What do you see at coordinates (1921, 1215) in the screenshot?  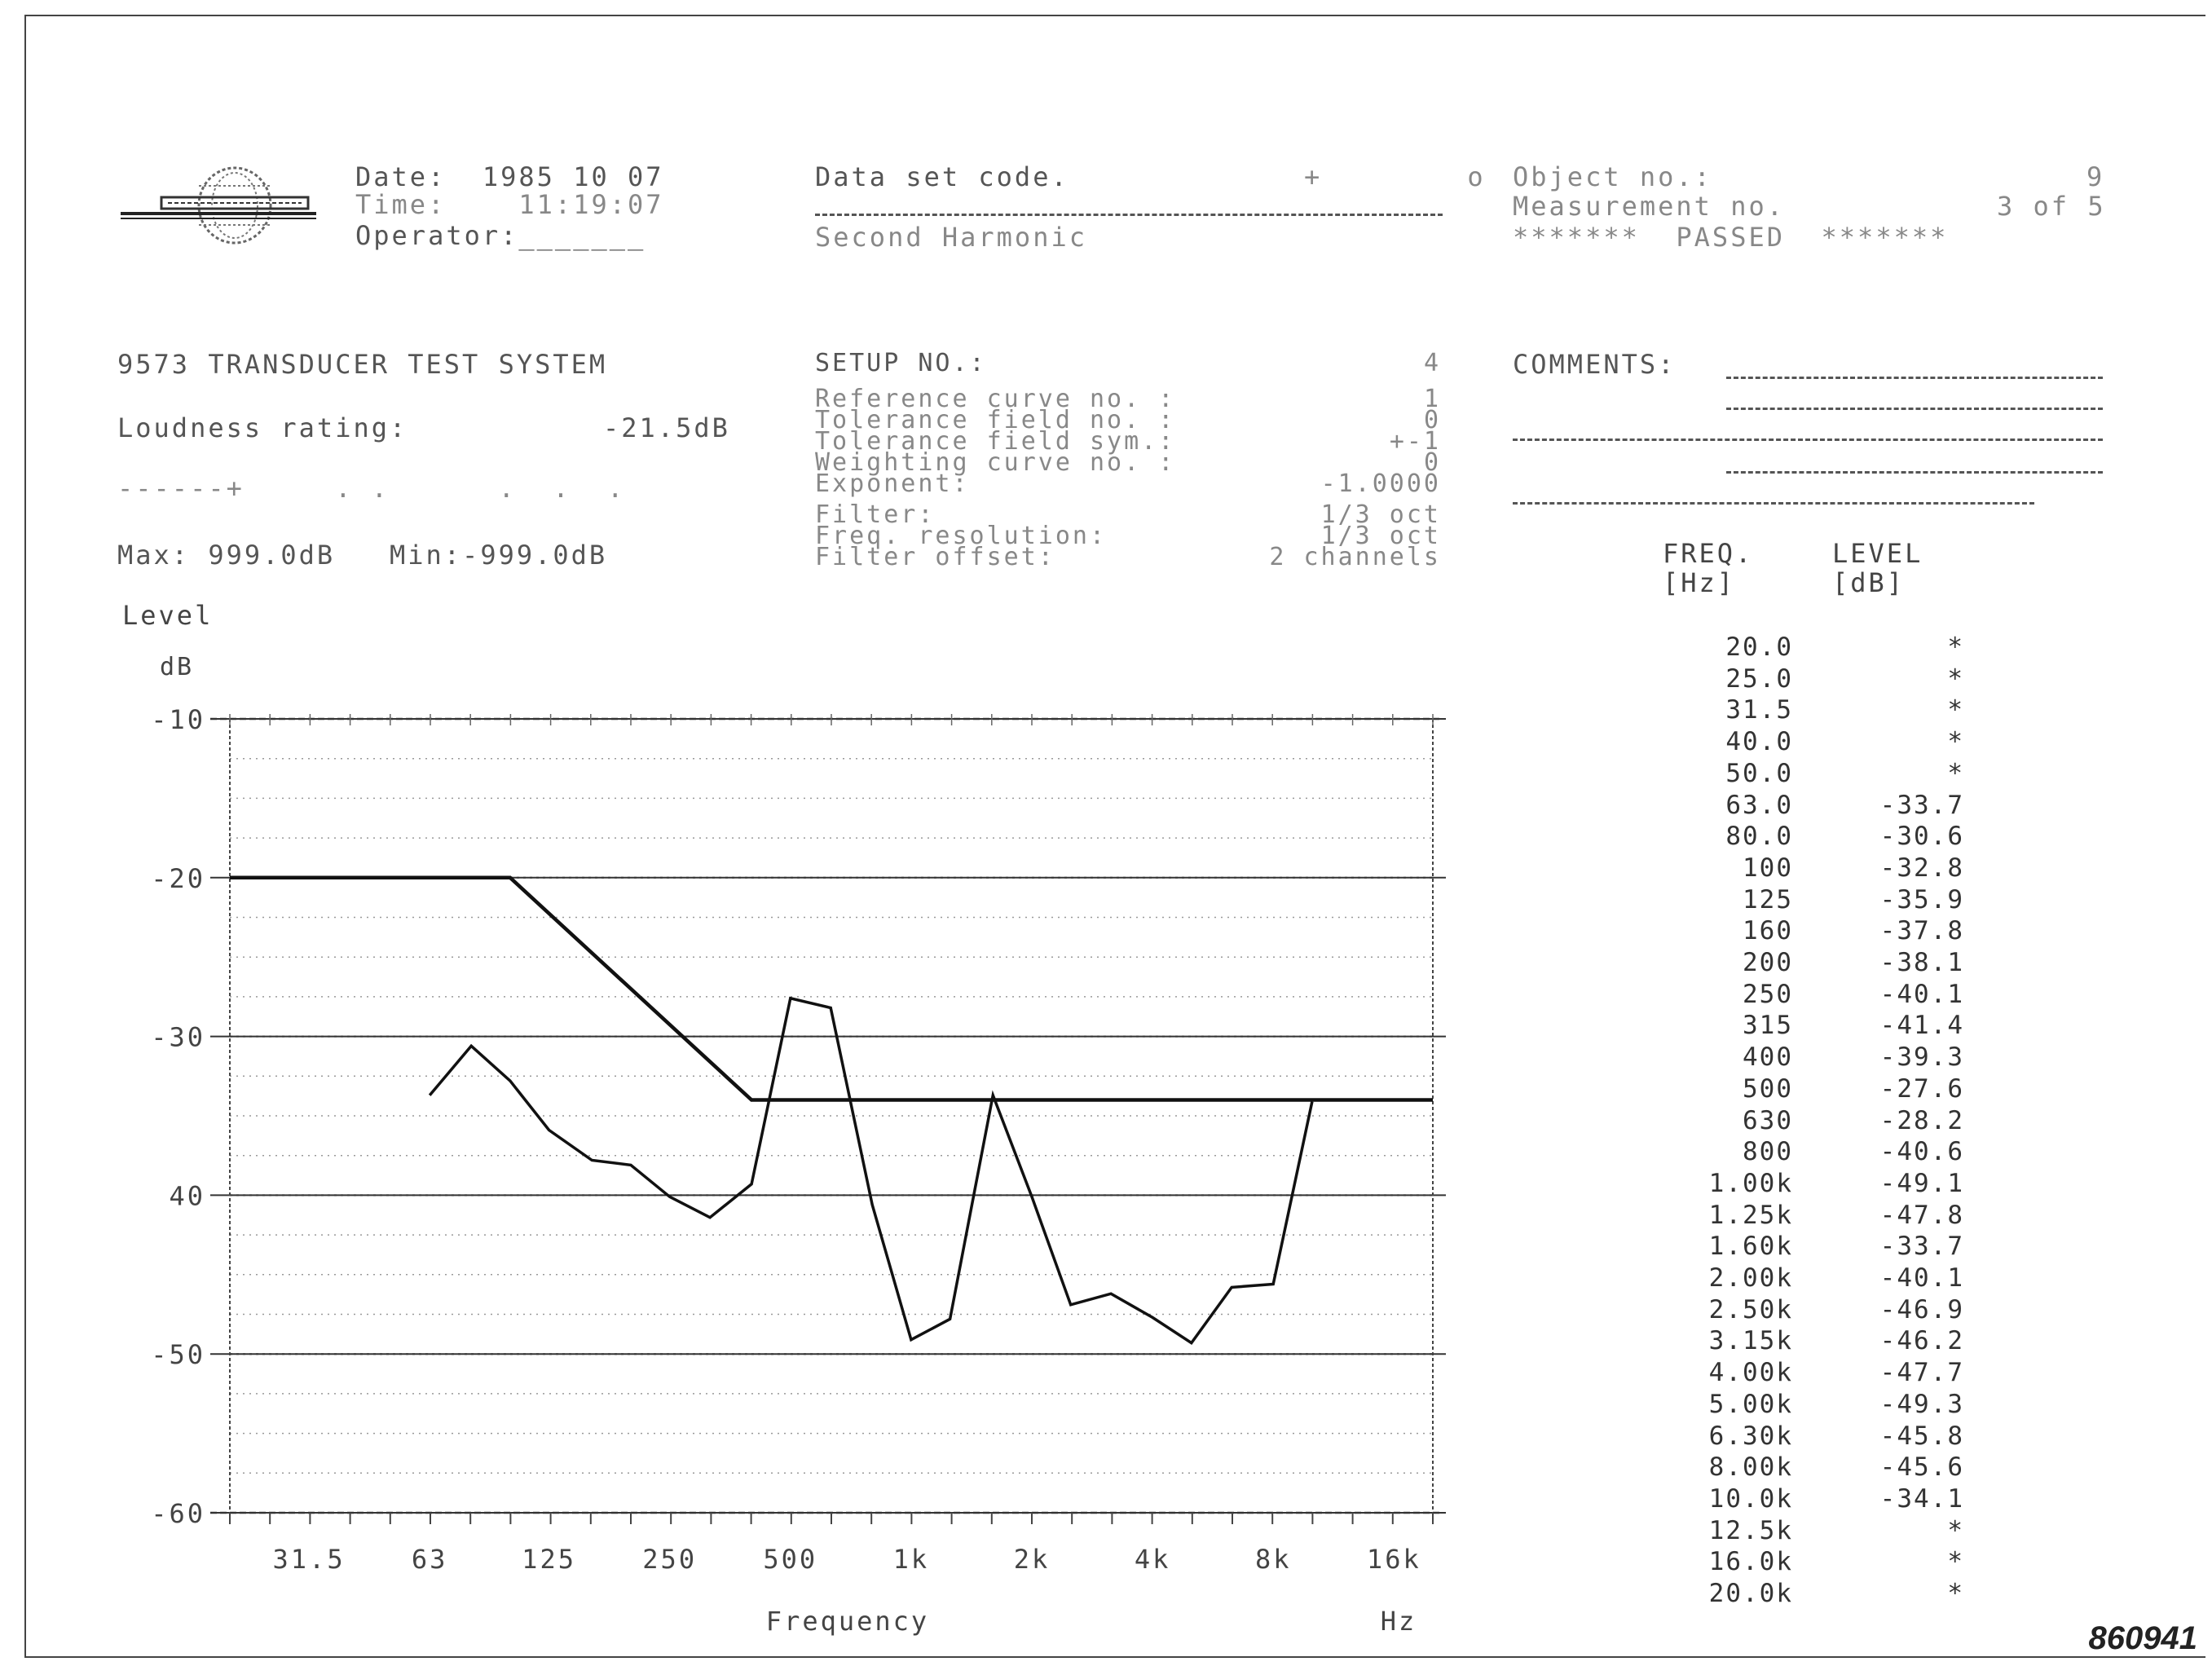 I see `table-level-cell: -47.8` at bounding box center [1921, 1215].